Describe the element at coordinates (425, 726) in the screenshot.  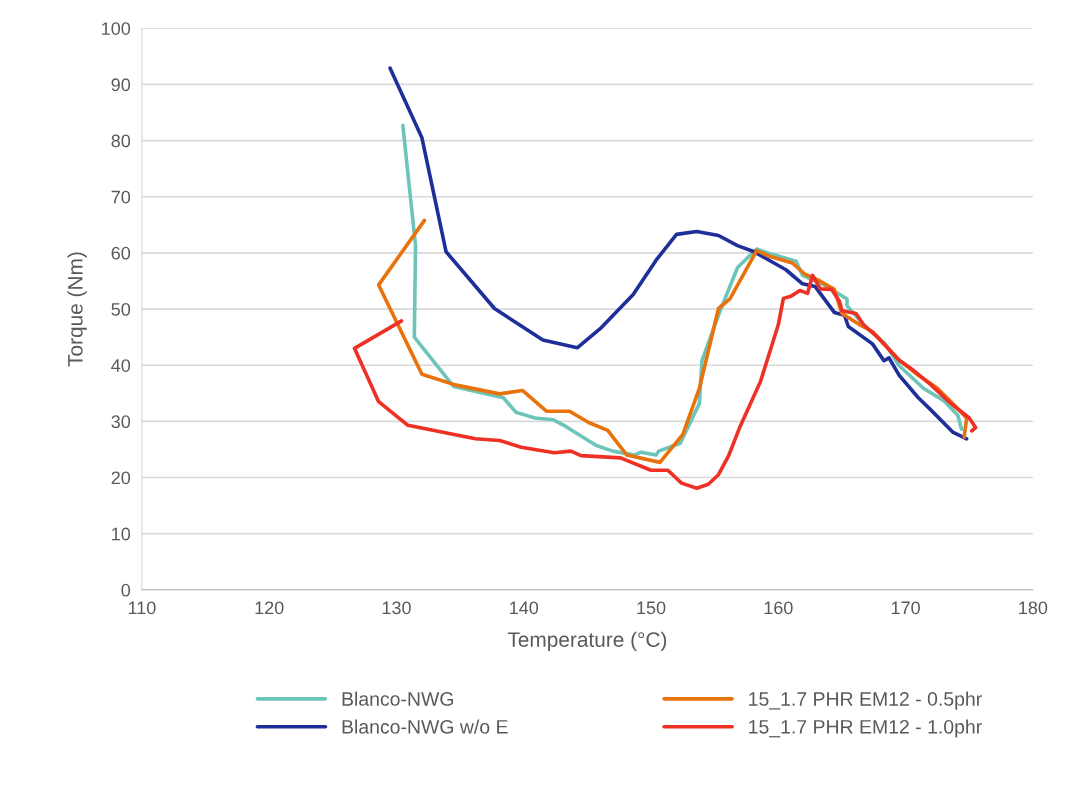
I see `legend-label: Blanco-NWG w/o E` at that location.